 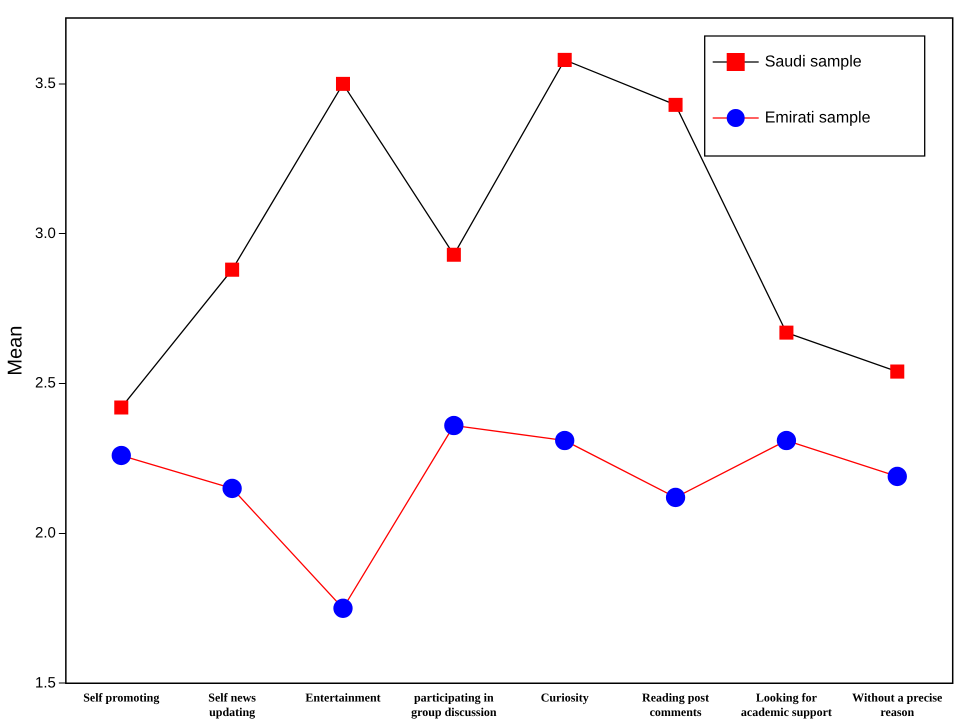 What do you see at coordinates (564, 697) in the screenshot?
I see `x-tick-label: Curiosity` at bounding box center [564, 697].